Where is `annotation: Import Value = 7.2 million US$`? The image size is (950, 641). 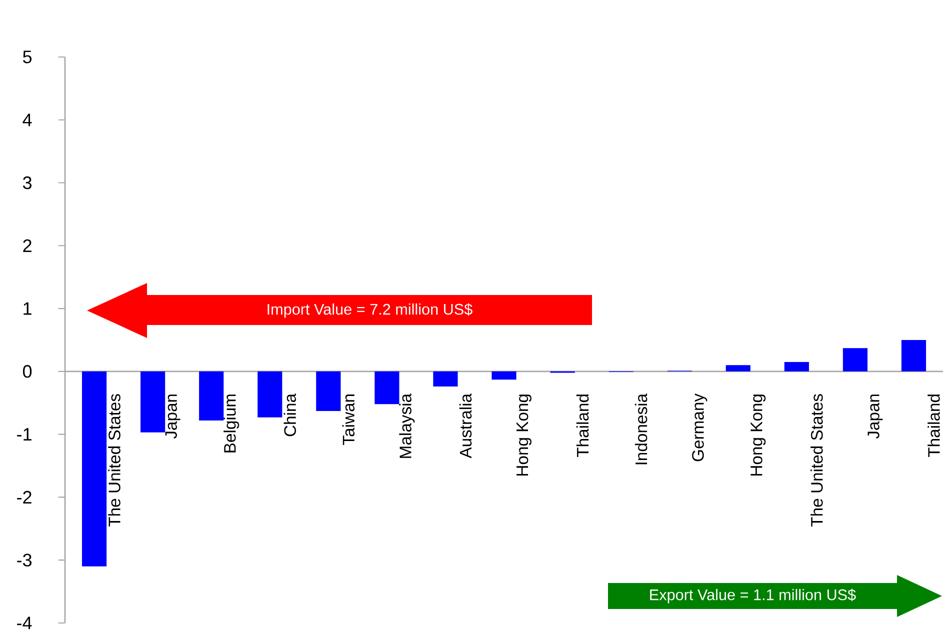 annotation: Import Value = 7.2 million US$ is located at coordinates (370, 310).